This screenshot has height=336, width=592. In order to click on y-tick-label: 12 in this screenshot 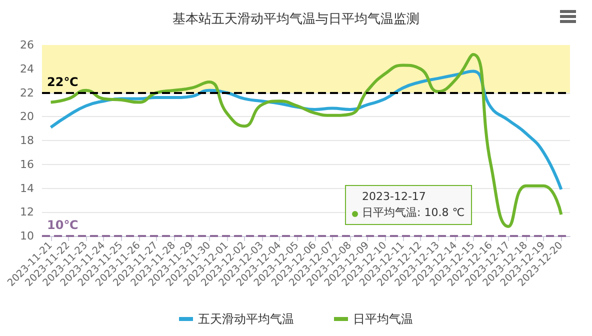, I will do `click(27, 212)`.